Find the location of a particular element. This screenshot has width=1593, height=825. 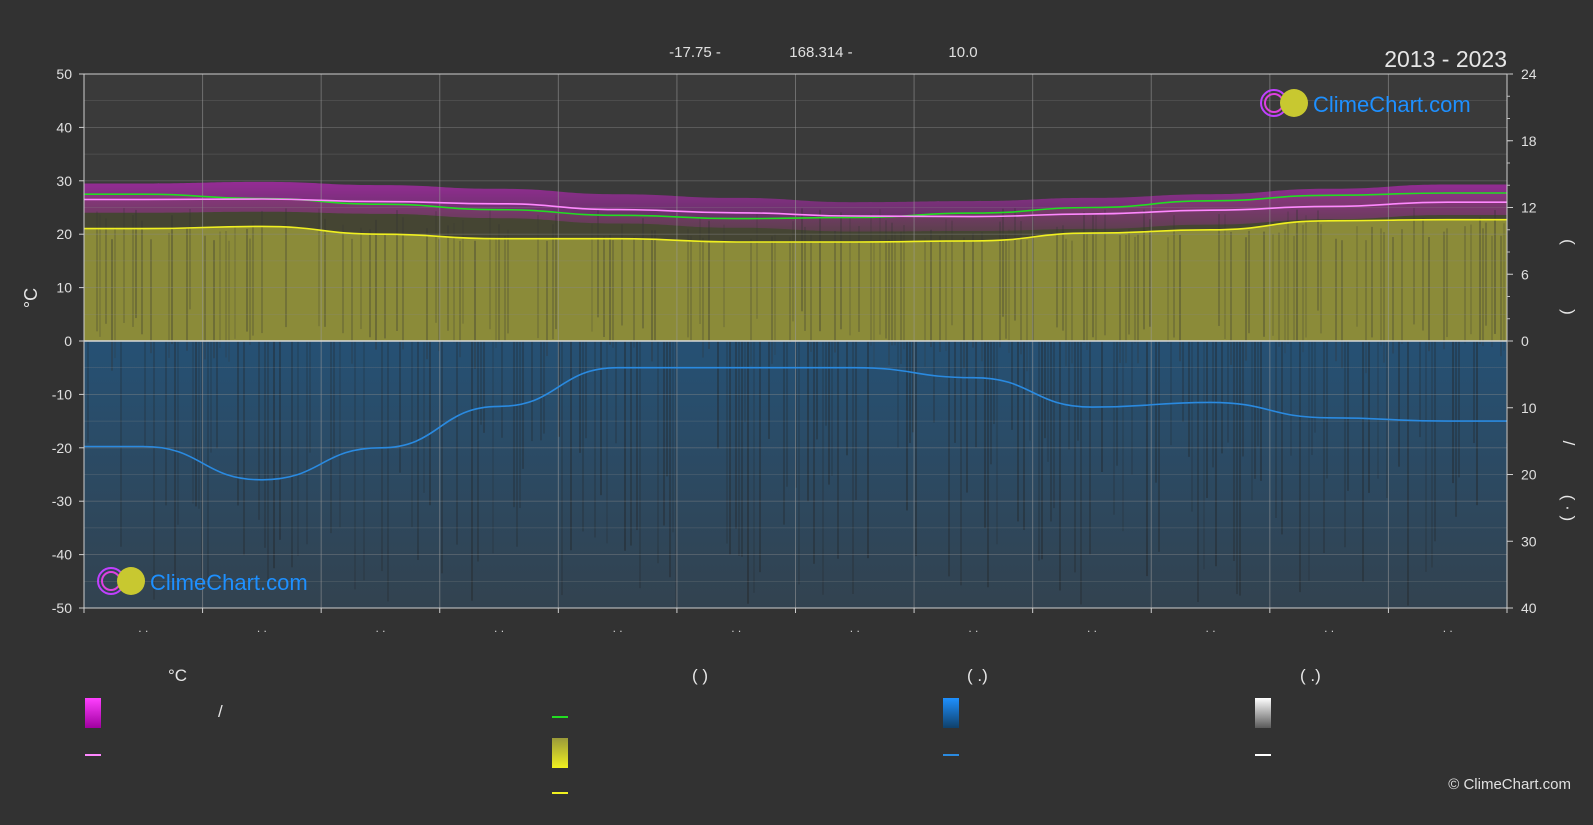

legend-sunshine-line-swatch is located at coordinates (560, 793).